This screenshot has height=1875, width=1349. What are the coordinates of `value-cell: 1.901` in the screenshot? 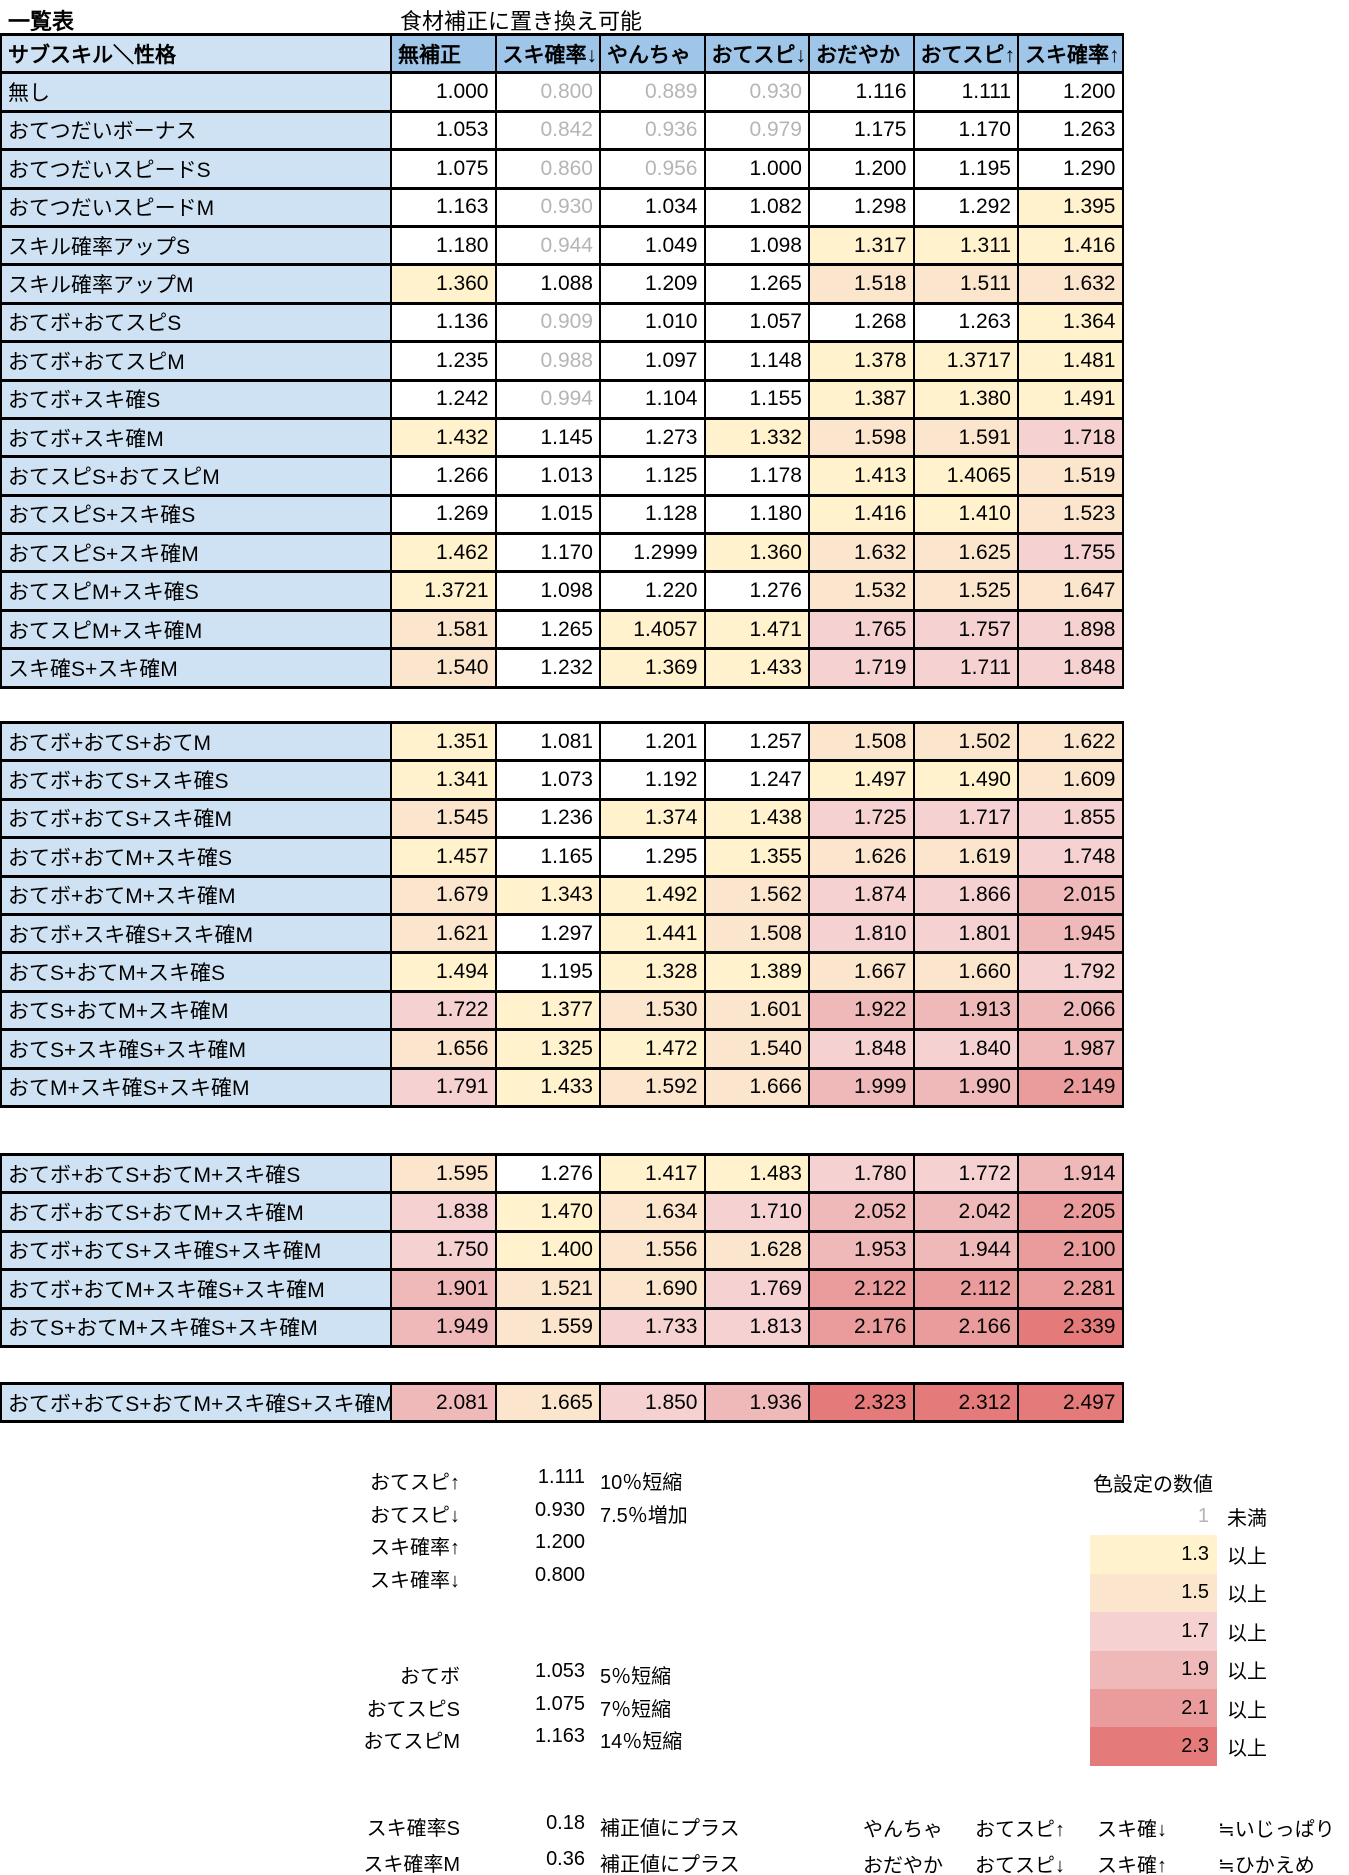 It's located at (444, 1290).